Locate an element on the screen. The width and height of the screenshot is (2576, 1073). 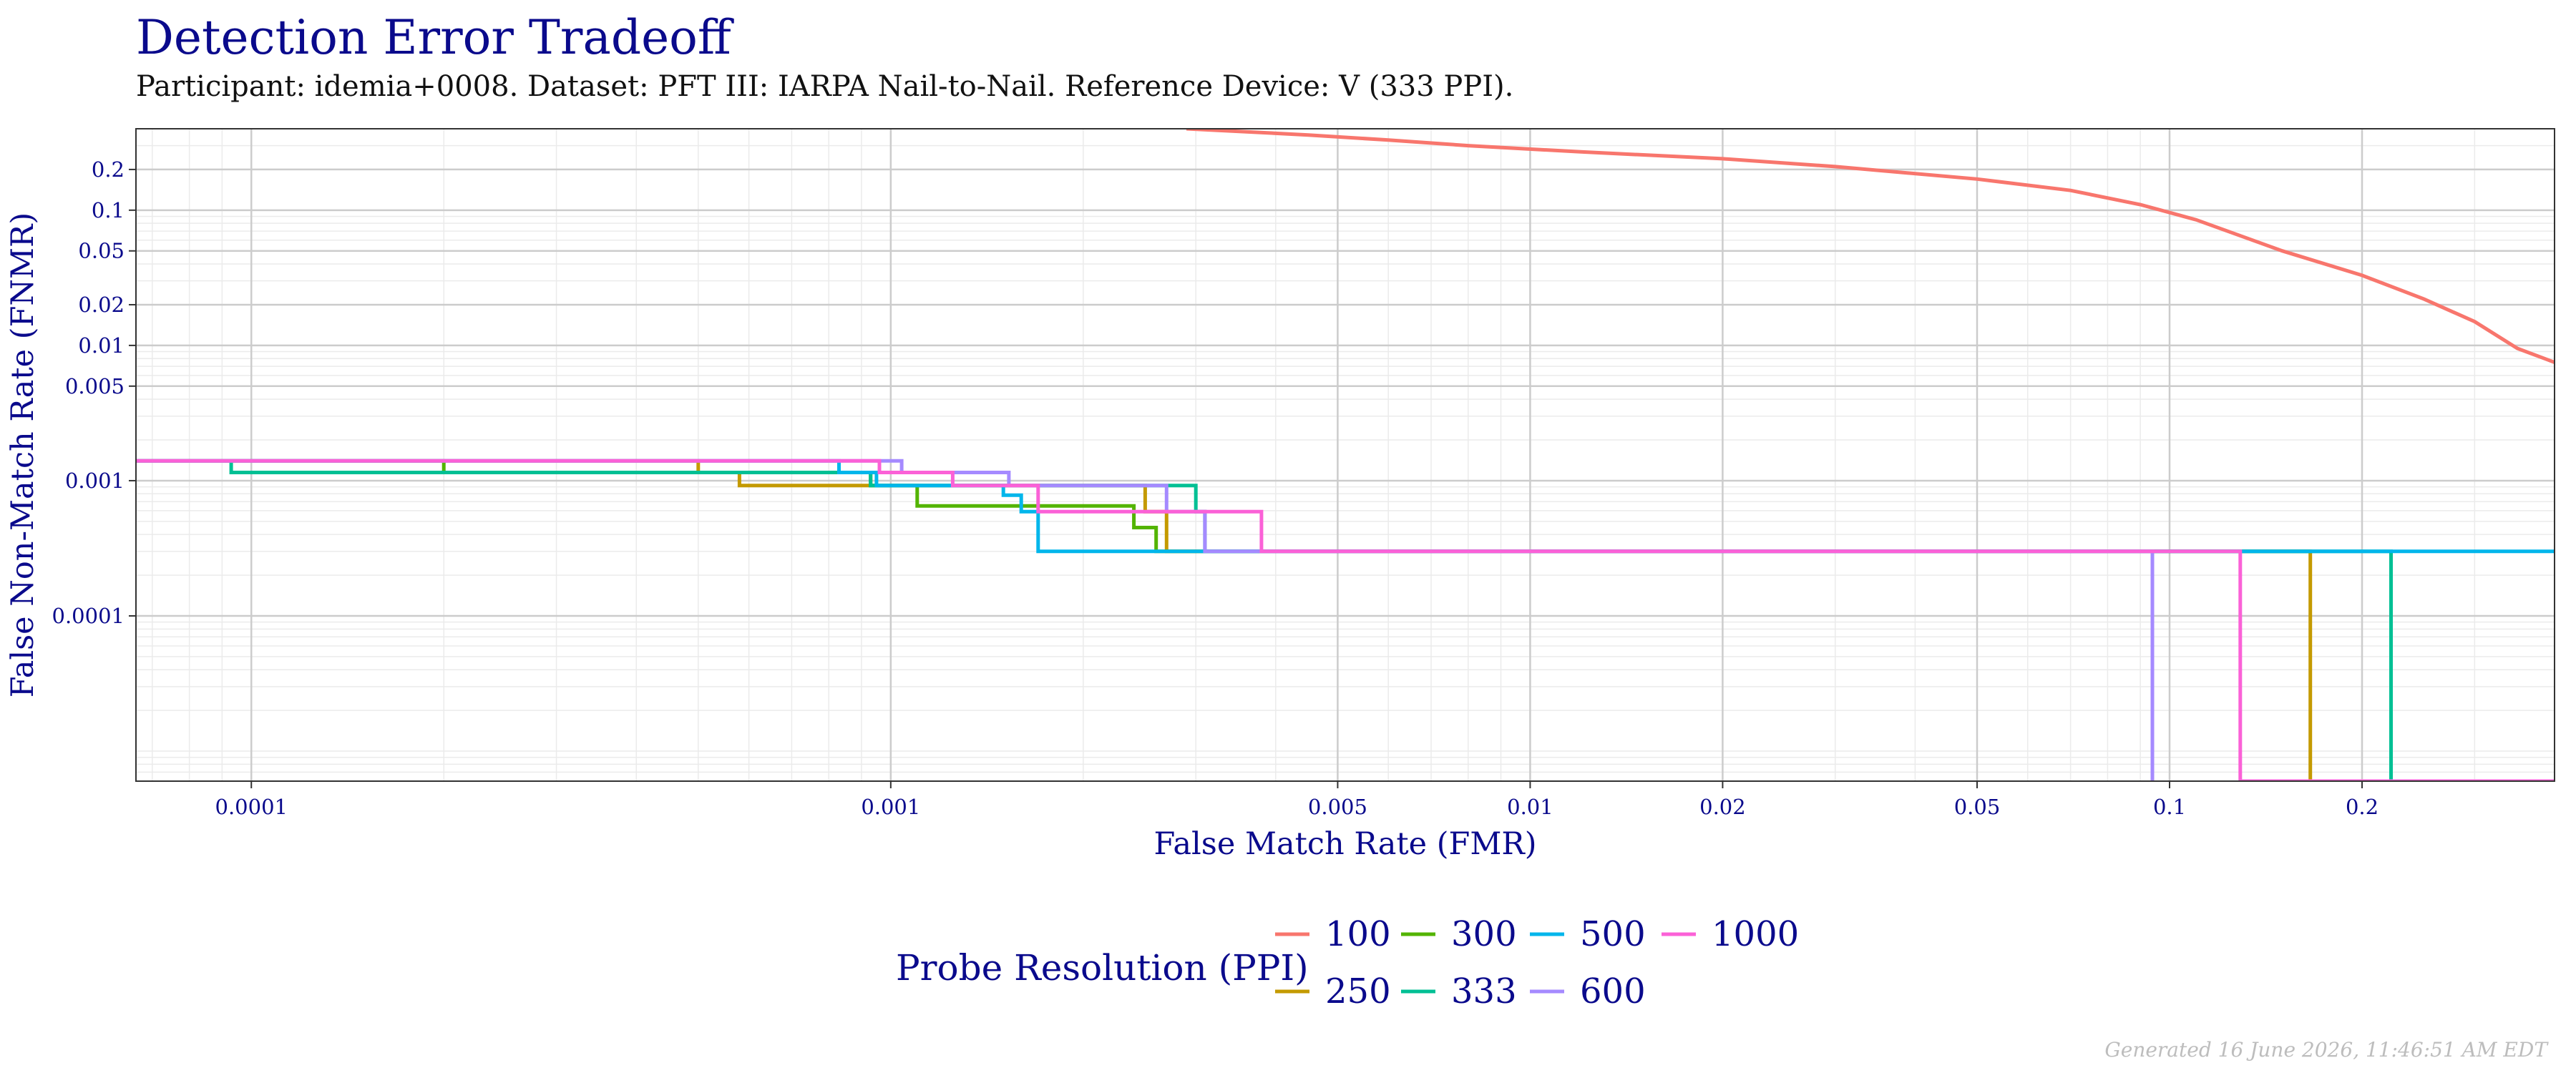
legend-item-333: 333 is located at coordinates (1459, 991).